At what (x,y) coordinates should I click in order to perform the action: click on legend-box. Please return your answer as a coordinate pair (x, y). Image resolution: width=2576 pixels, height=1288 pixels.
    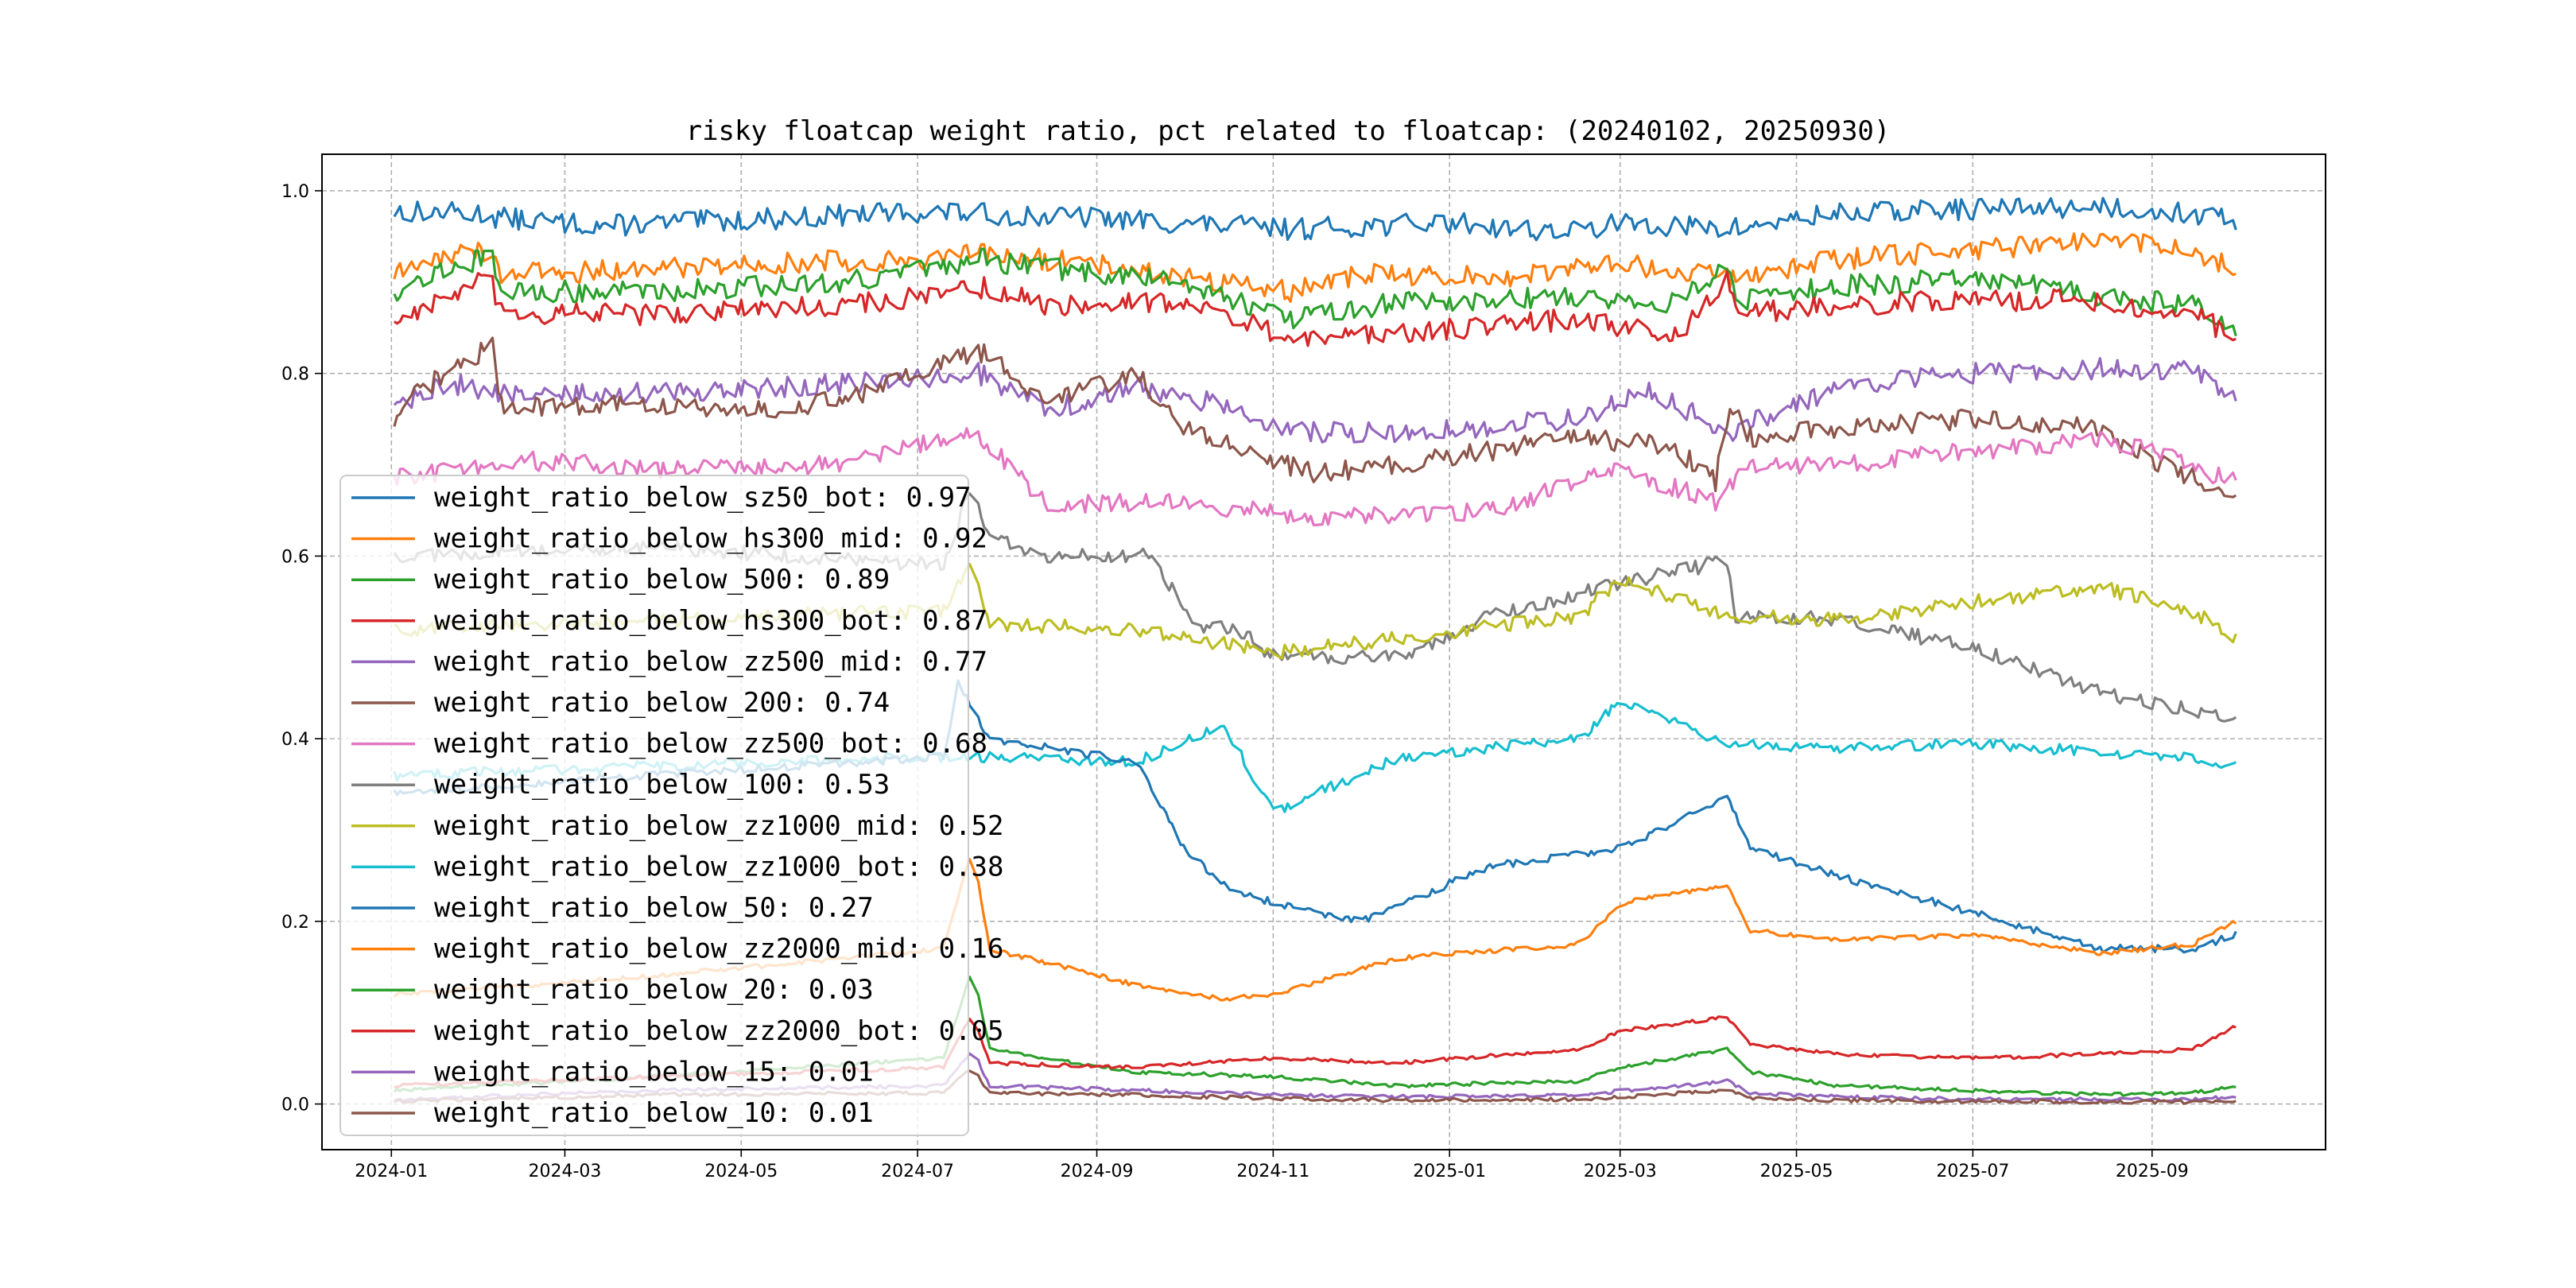
    Looking at the image, I should click on (654, 806).